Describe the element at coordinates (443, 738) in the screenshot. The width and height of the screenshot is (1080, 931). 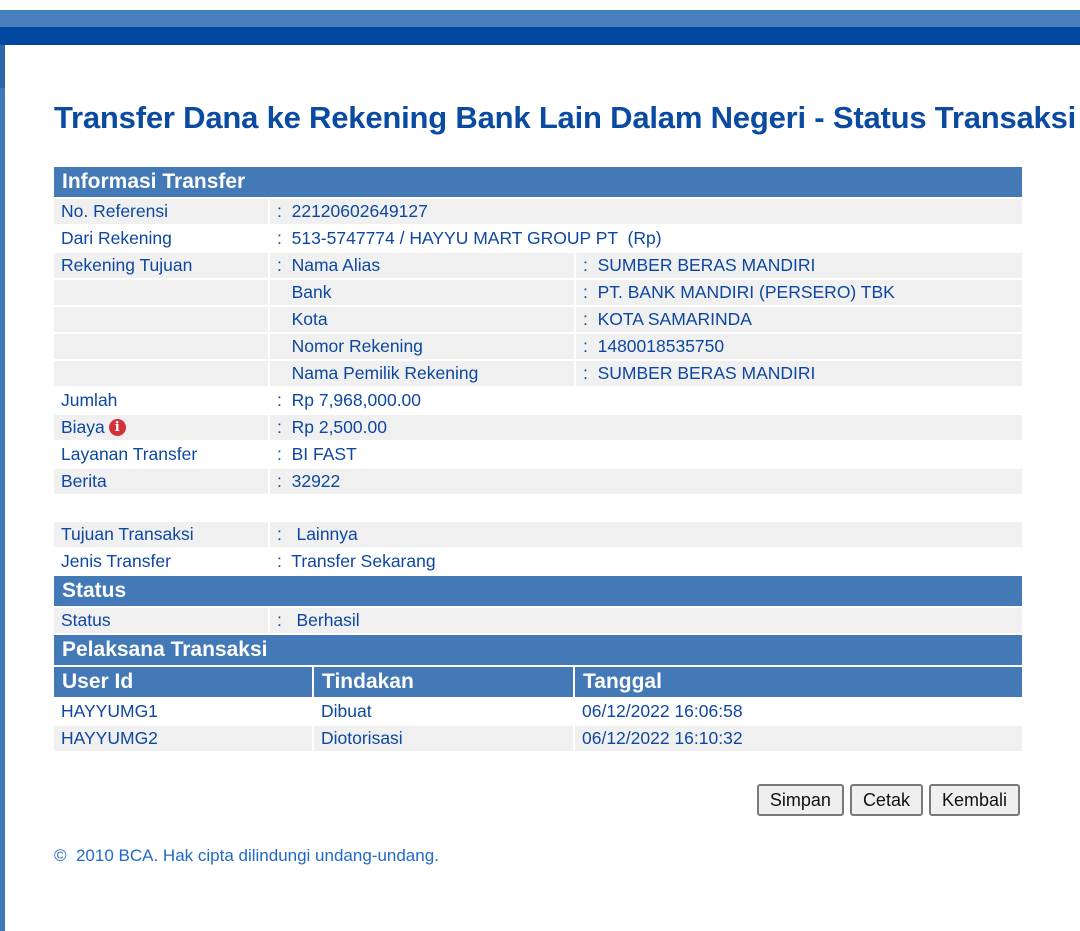
I see `tindakan: Diotorisasi` at that location.